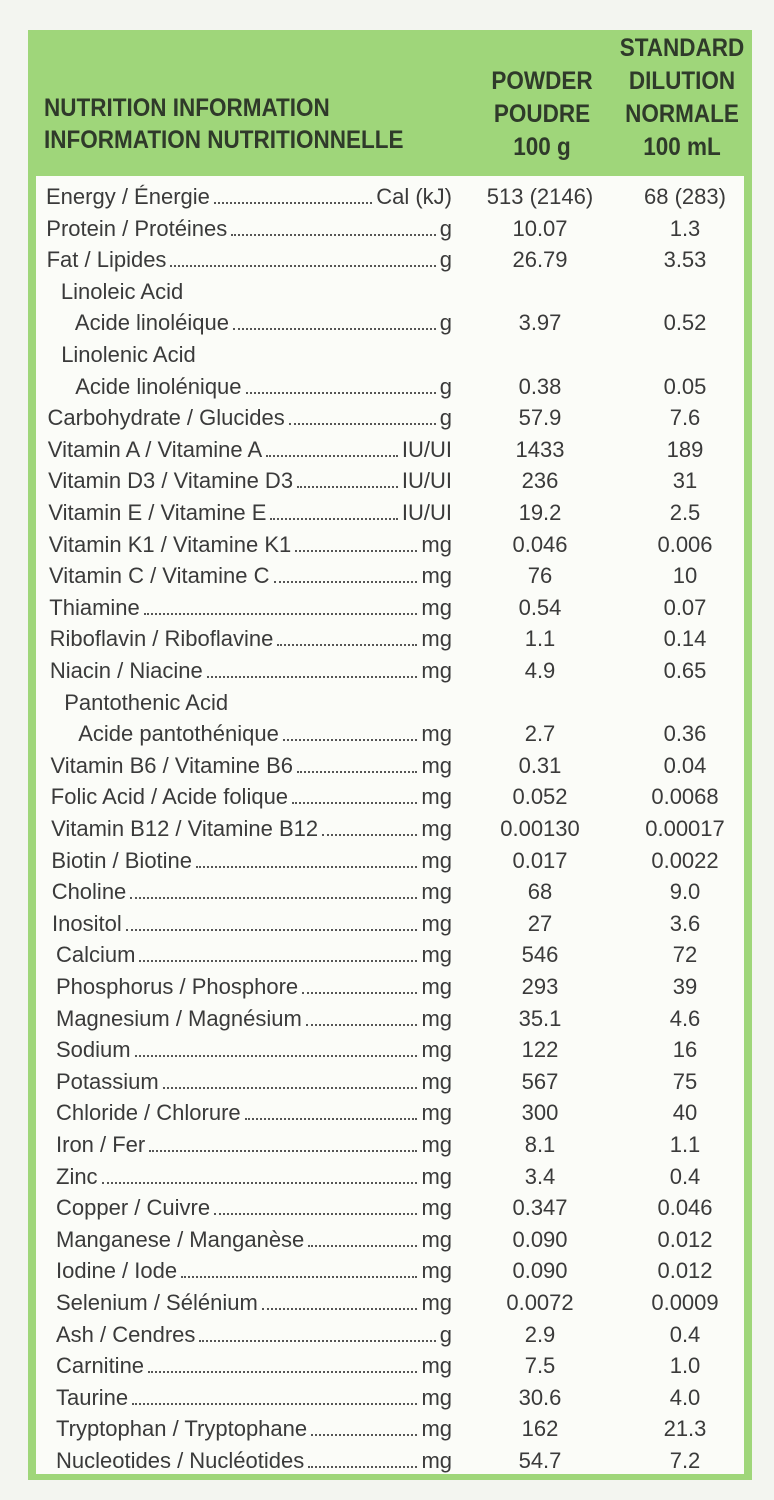 The image size is (774, 1500). Describe the element at coordinates (540, 828) in the screenshot. I see `powder-value: 0.00130` at that location.